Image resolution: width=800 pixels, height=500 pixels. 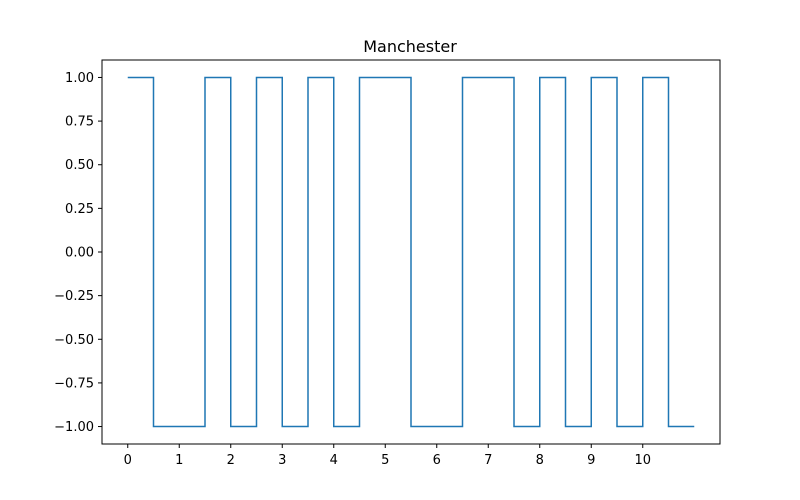 What do you see at coordinates (410, 46) in the screenshot?
I see `chart-title: Manchester` at bounding box center [410, 46].